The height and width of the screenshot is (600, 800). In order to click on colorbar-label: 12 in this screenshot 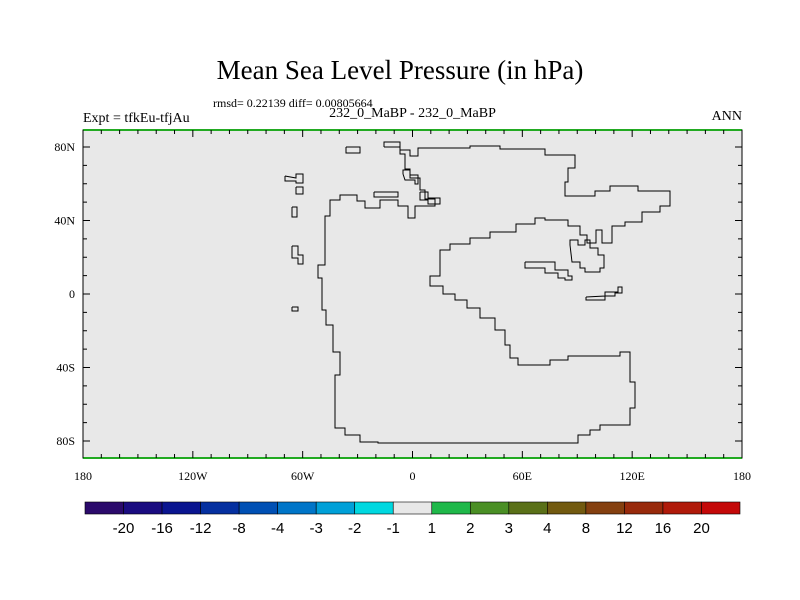, I will do `click(624, 528)`.